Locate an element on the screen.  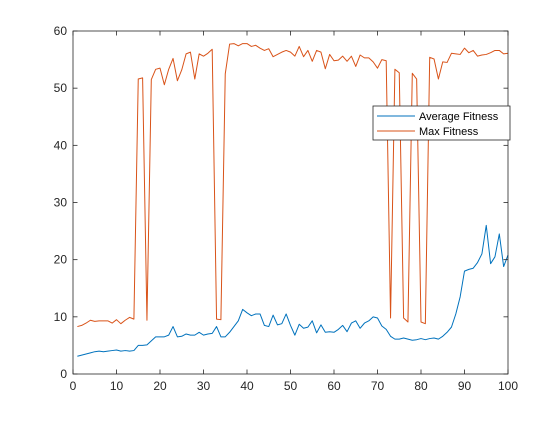
x-tick-label: 70 is located at coordinates (378, 386).